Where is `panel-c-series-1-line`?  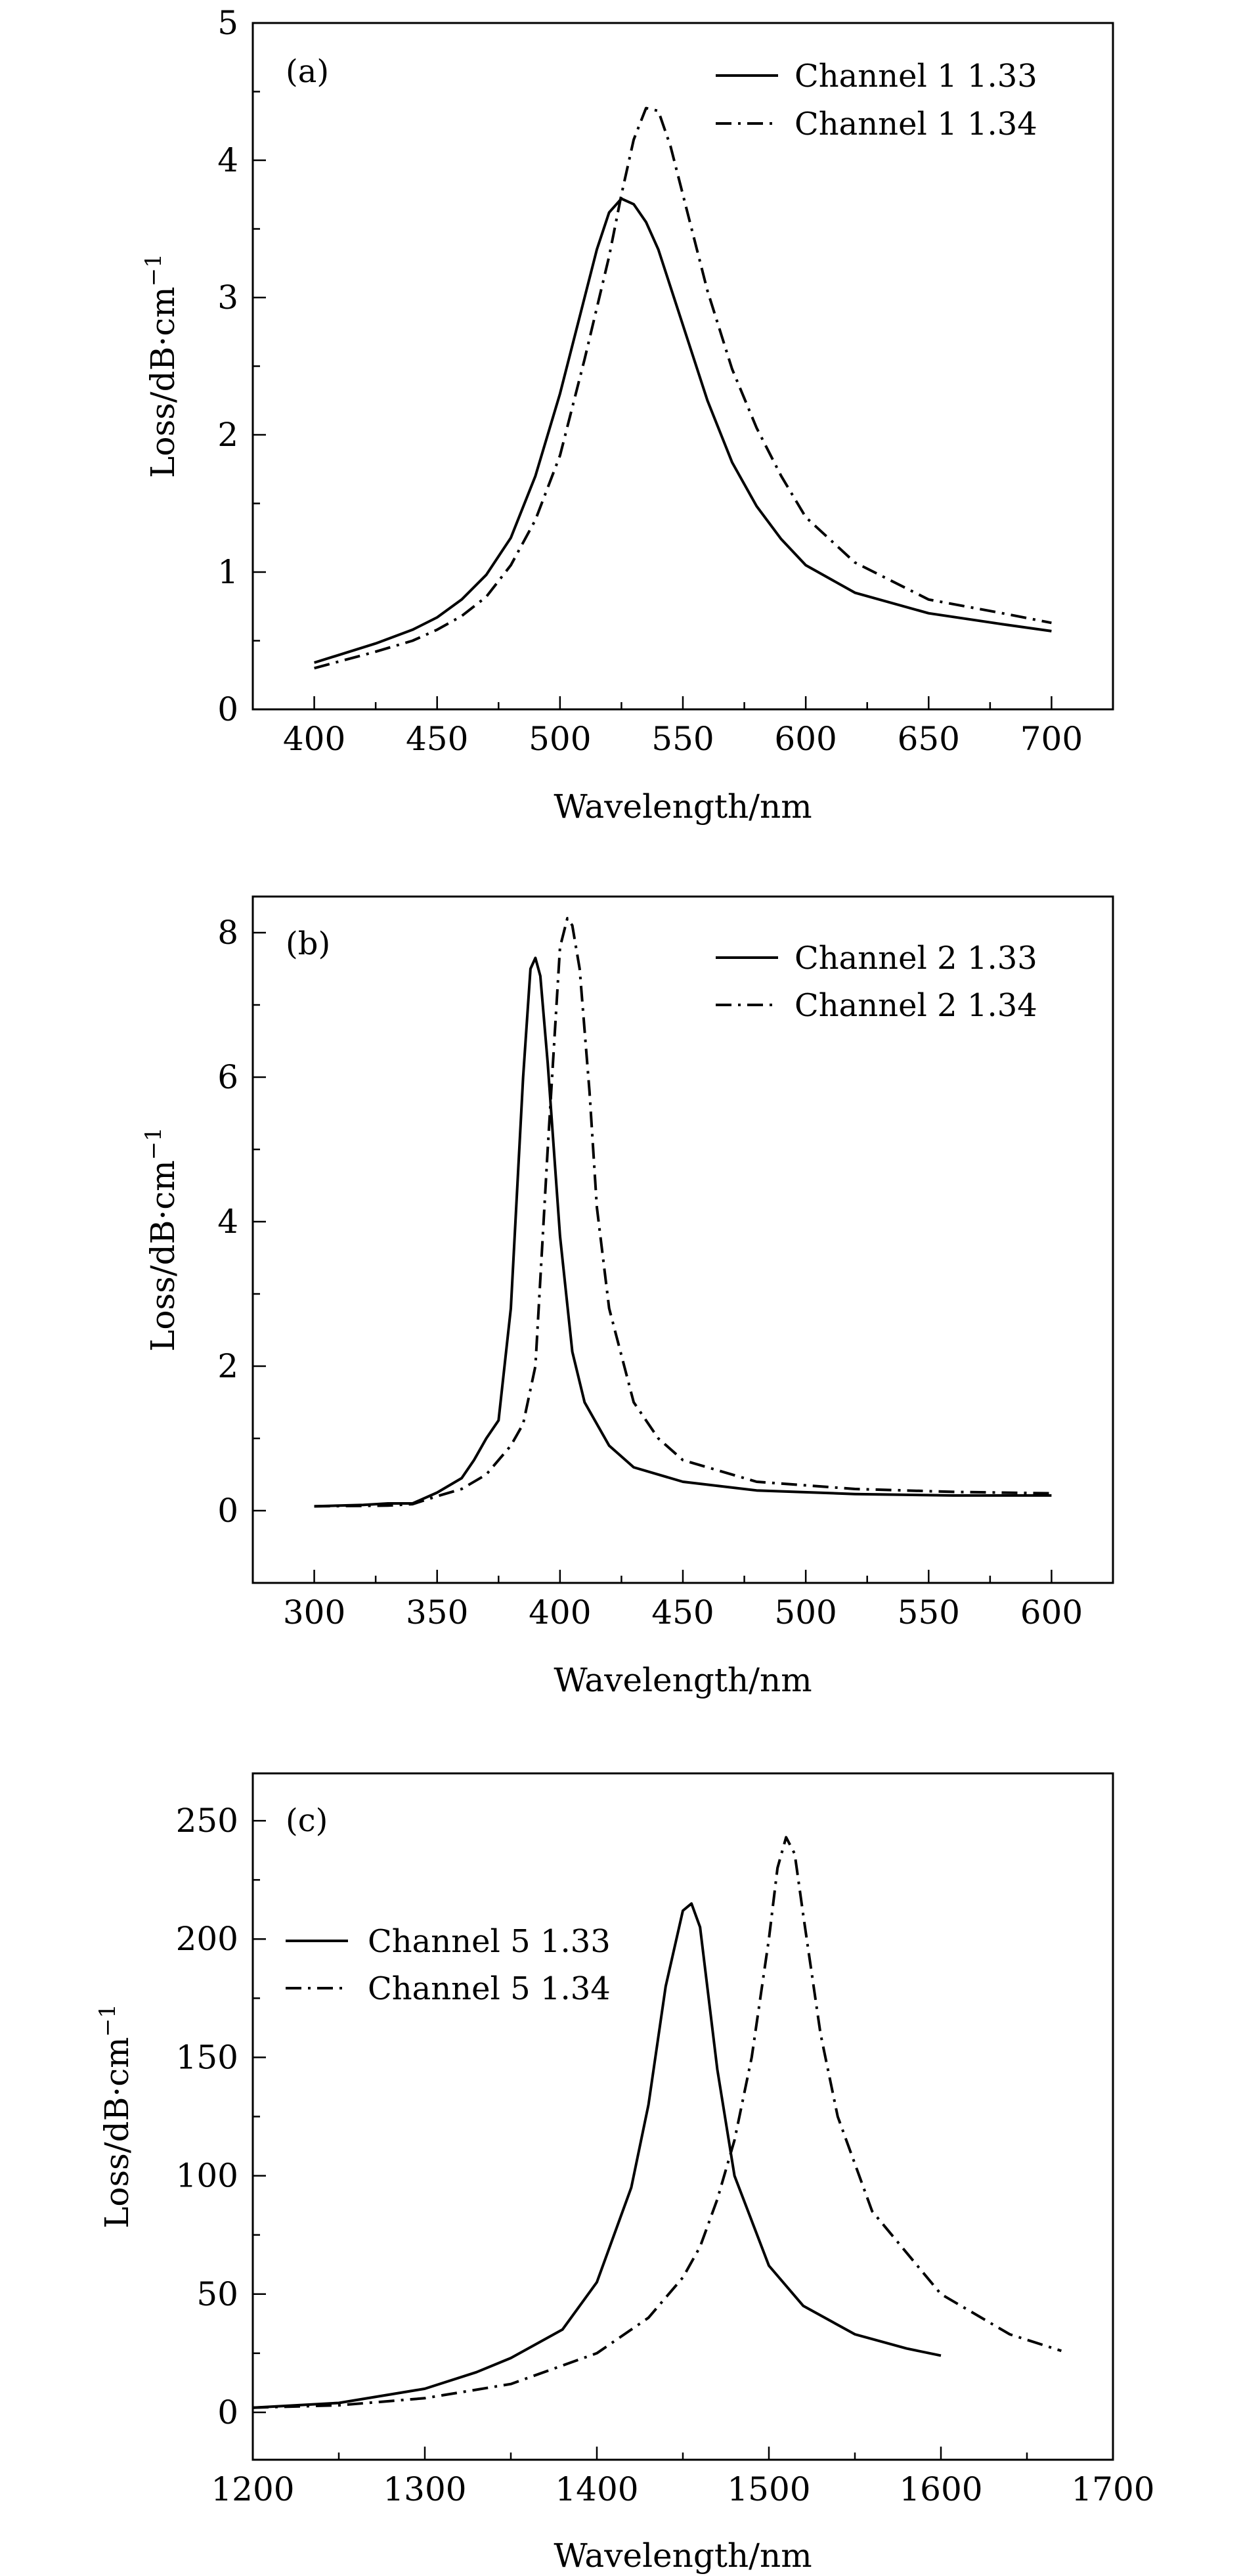 panel-c-series-1-line is located at coordinates (597, 2155).